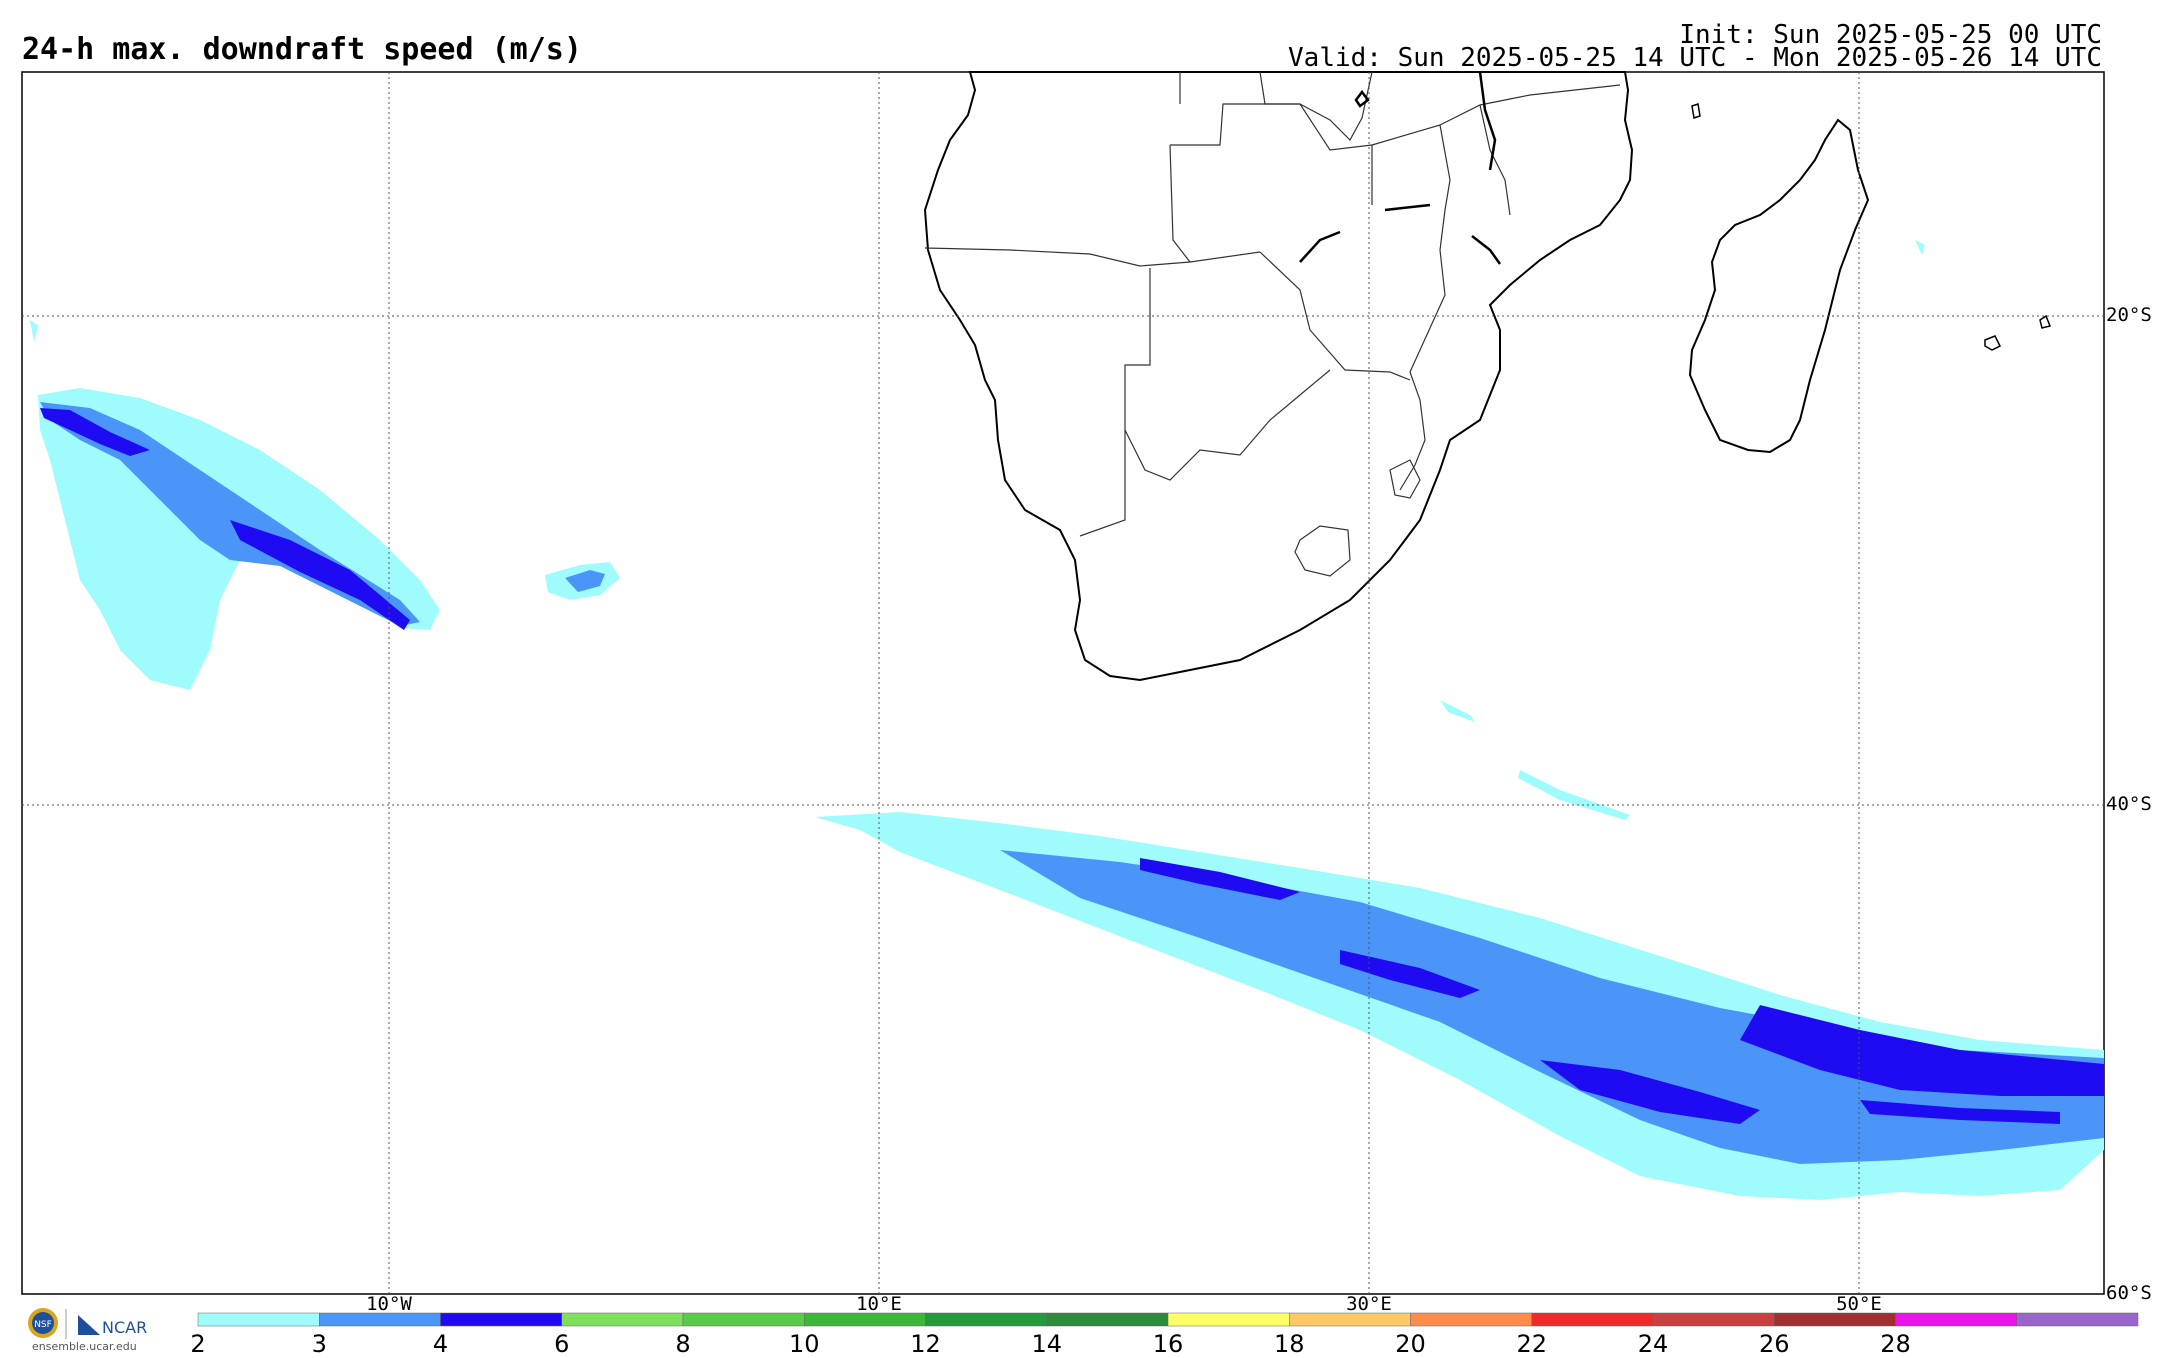  Describe the element at coordinates (1859, 1304) in the screenshot. I see `lon-label-50e: 50°E` at that location.